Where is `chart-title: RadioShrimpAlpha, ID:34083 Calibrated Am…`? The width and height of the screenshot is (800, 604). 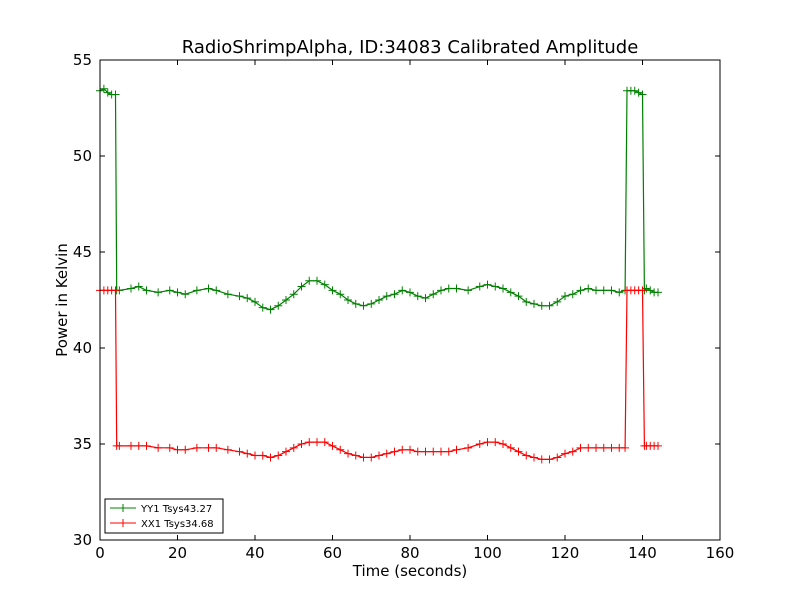 chart-title: RadioShrimpAlpha, ID:34083 Calibrated Am… is located at coordinates (410, 47).